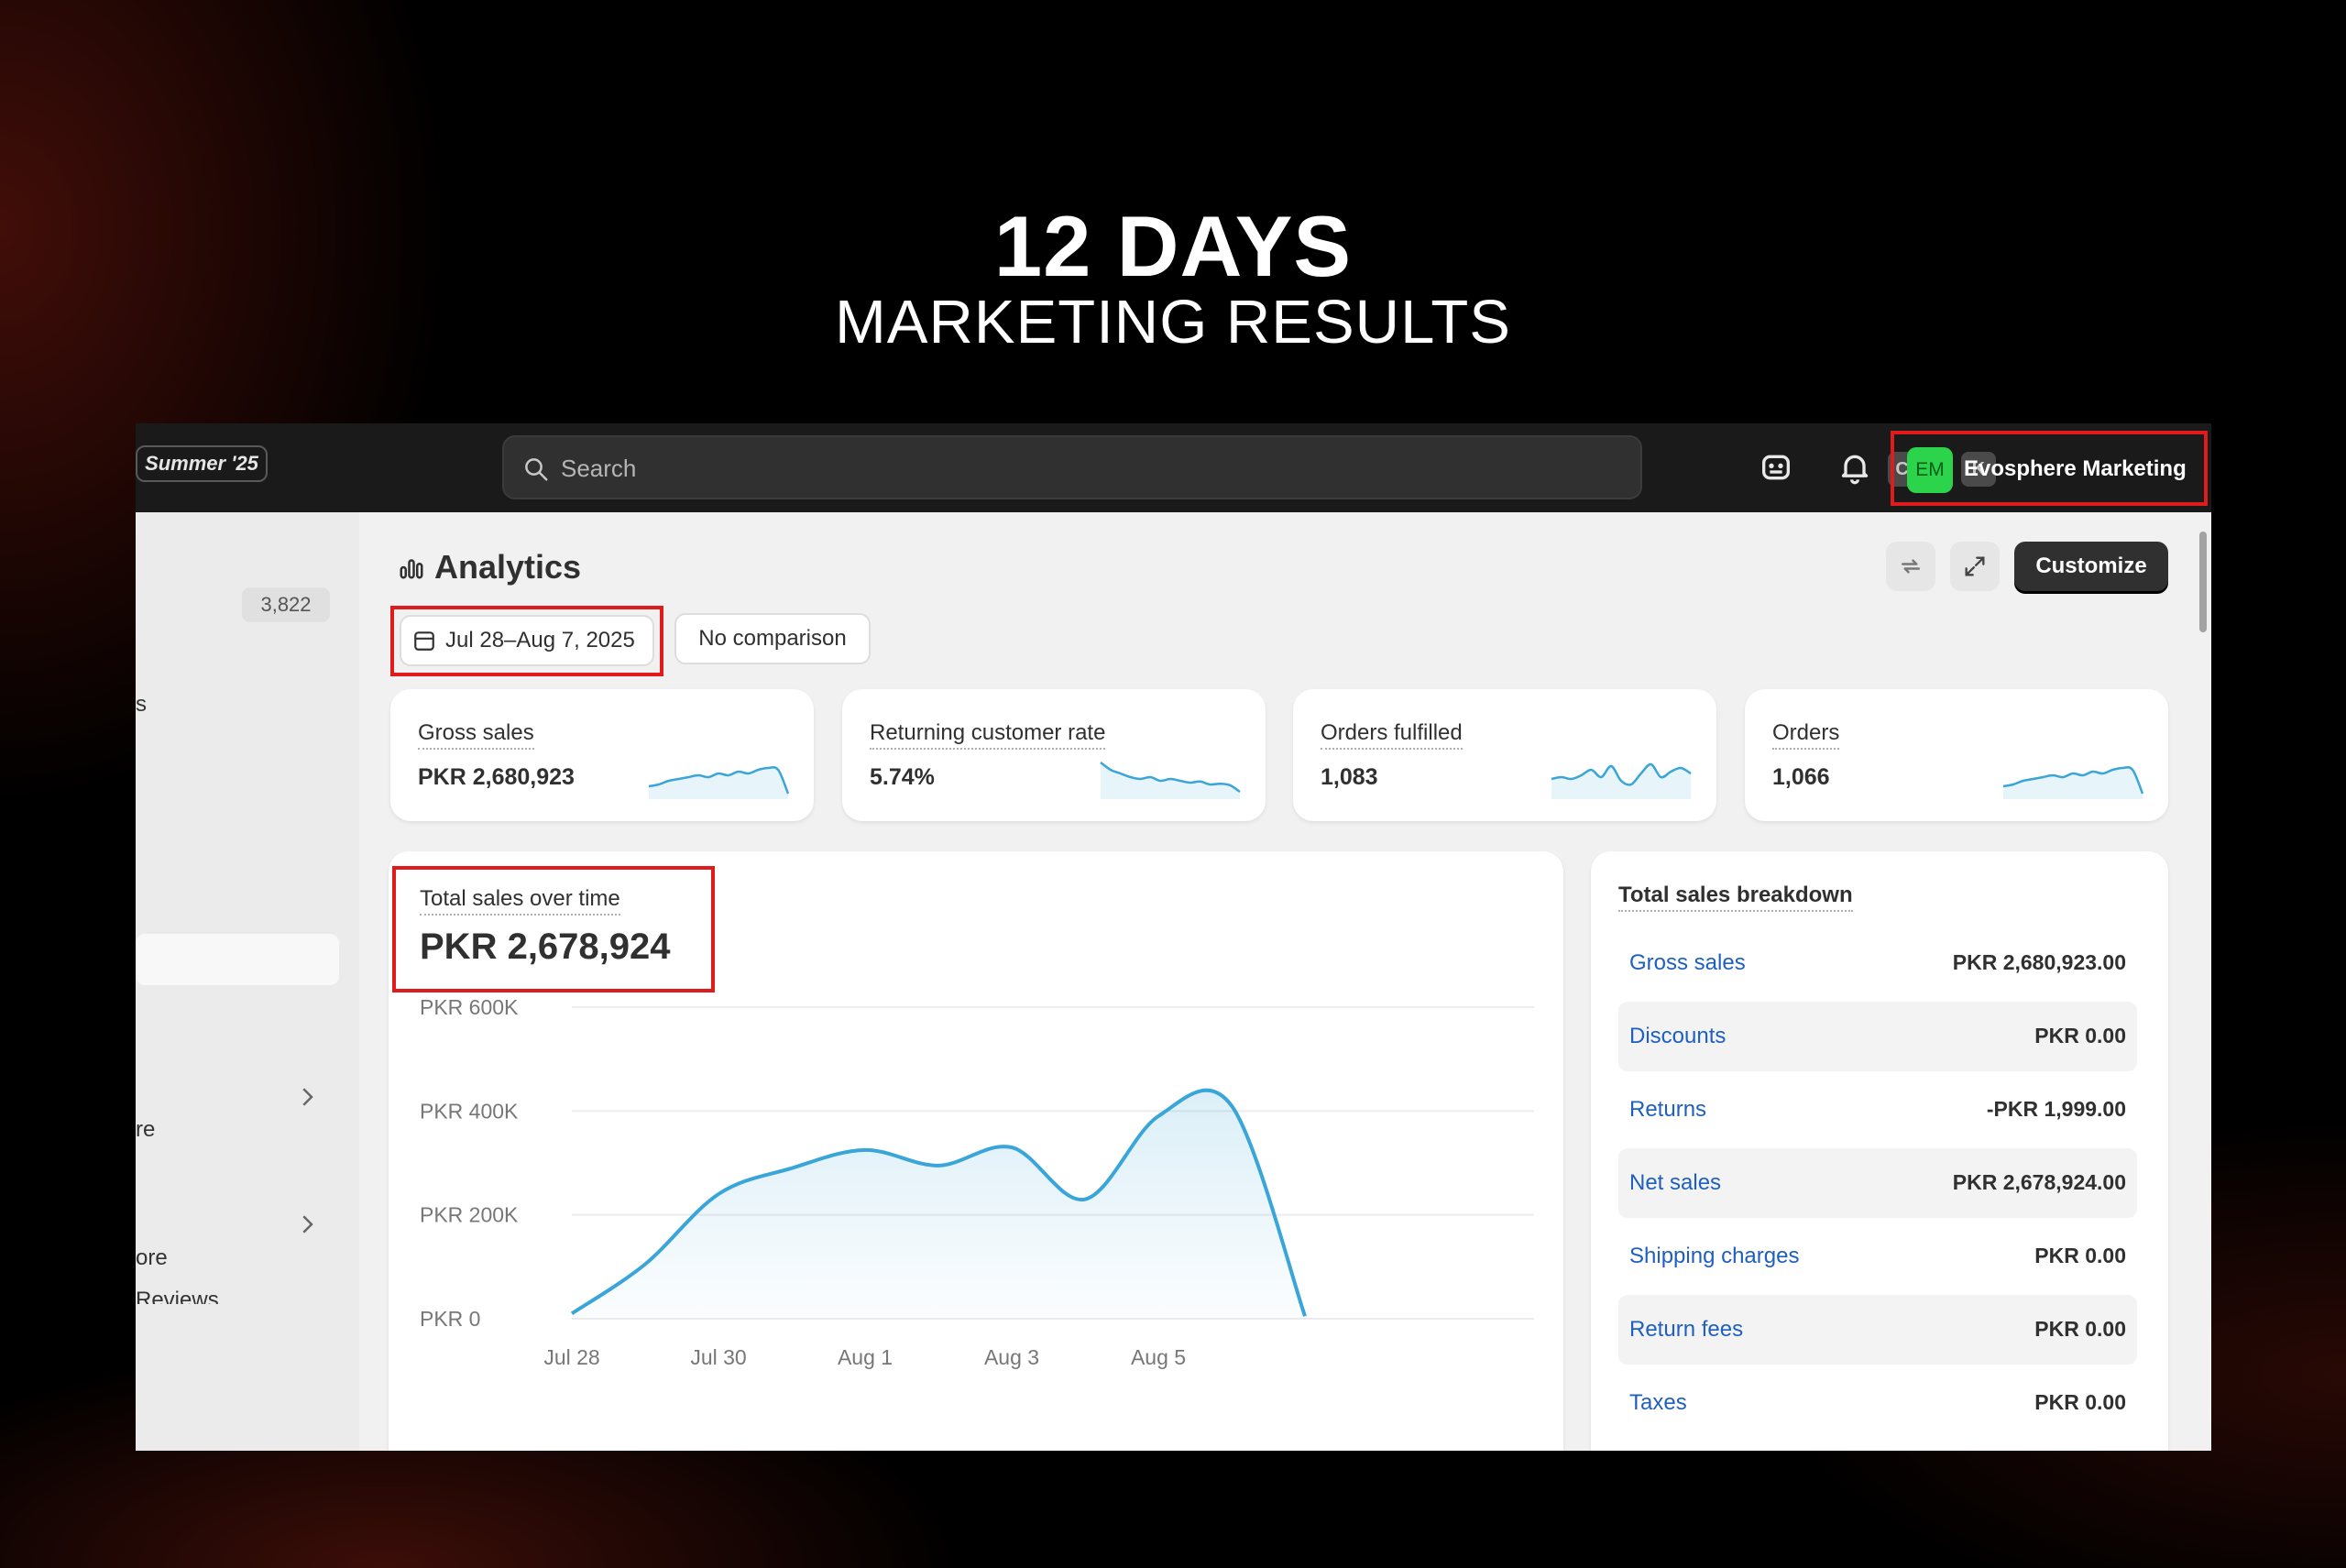 The image size is (2346, 1568). What do you see at coordinates (1686, 1329) in the screenshot?
I see `breakdown-link: Return fees` at bounding box center [1686, 1329].